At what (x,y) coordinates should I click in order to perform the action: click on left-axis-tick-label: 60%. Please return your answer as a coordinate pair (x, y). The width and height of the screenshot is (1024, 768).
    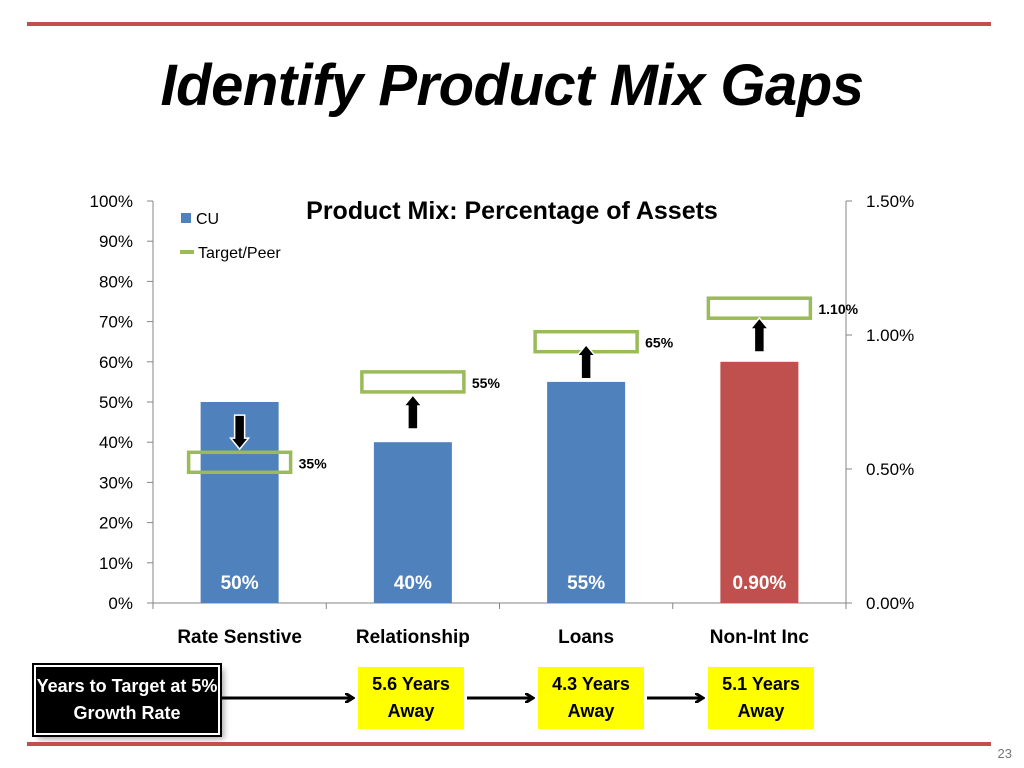
    Looking at the image, I should click on (116, 362).